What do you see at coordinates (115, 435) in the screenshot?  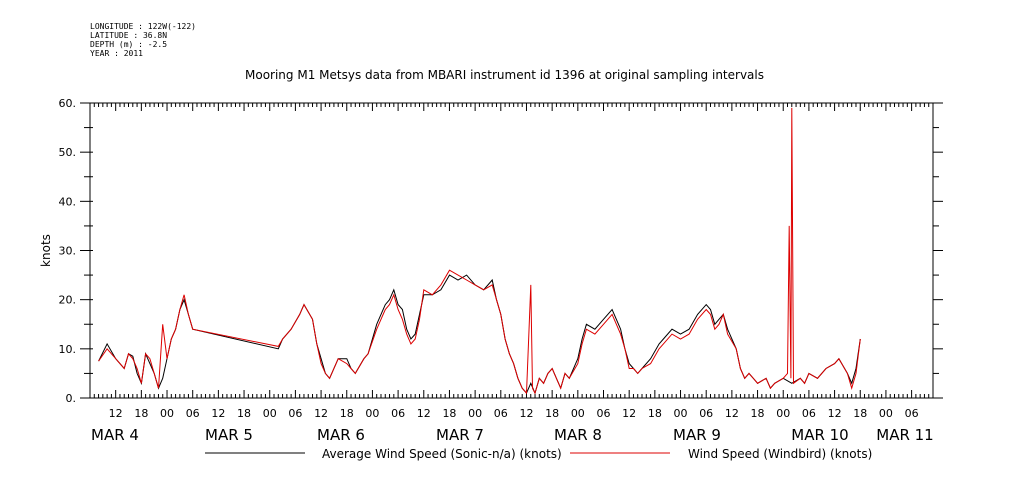 I see `x-day-label: MAR 4` at bounding box center [115, 435].